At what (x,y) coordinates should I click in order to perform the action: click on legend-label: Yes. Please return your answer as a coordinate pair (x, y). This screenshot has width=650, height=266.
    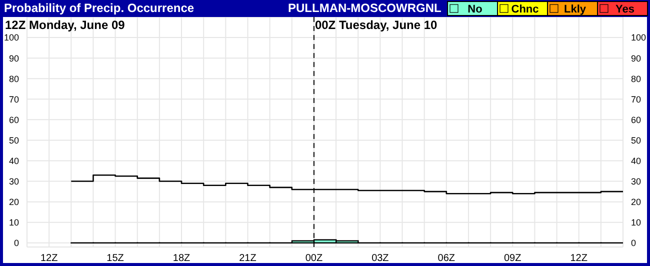
    Looking at the image, I should click on (625, 10).